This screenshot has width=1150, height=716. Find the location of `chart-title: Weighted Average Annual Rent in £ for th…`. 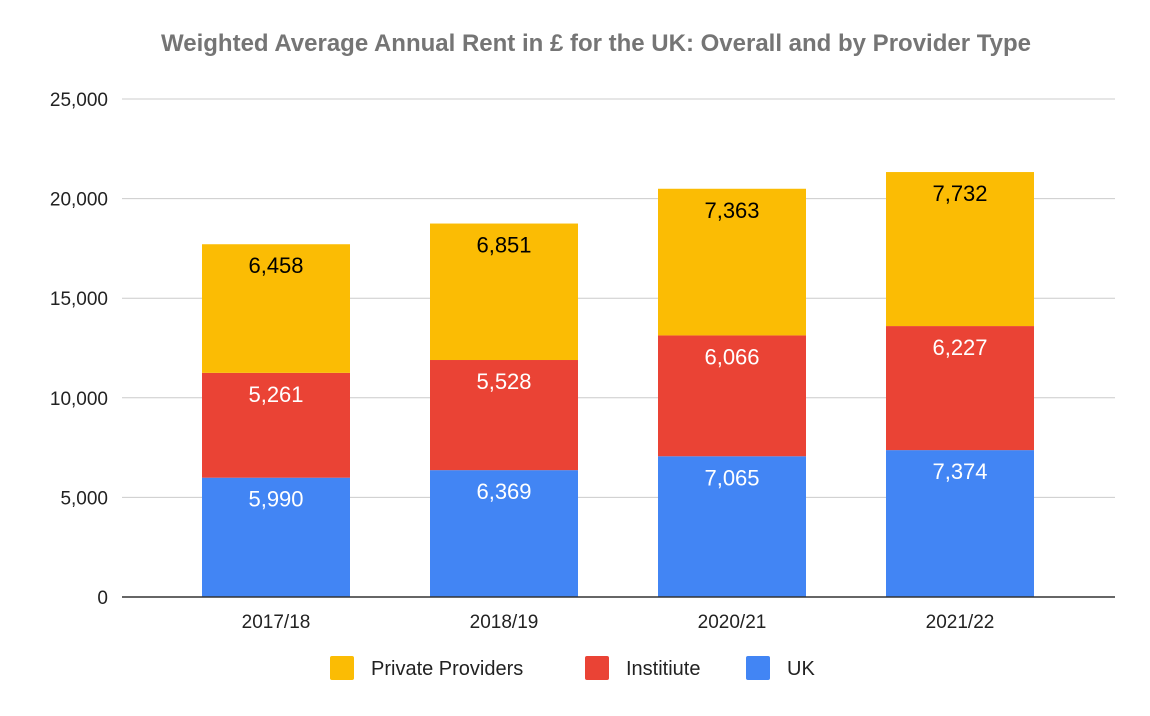

chart-title: Weighted Average Annual Rent in £ for th… is located at coordinates (596, 43).